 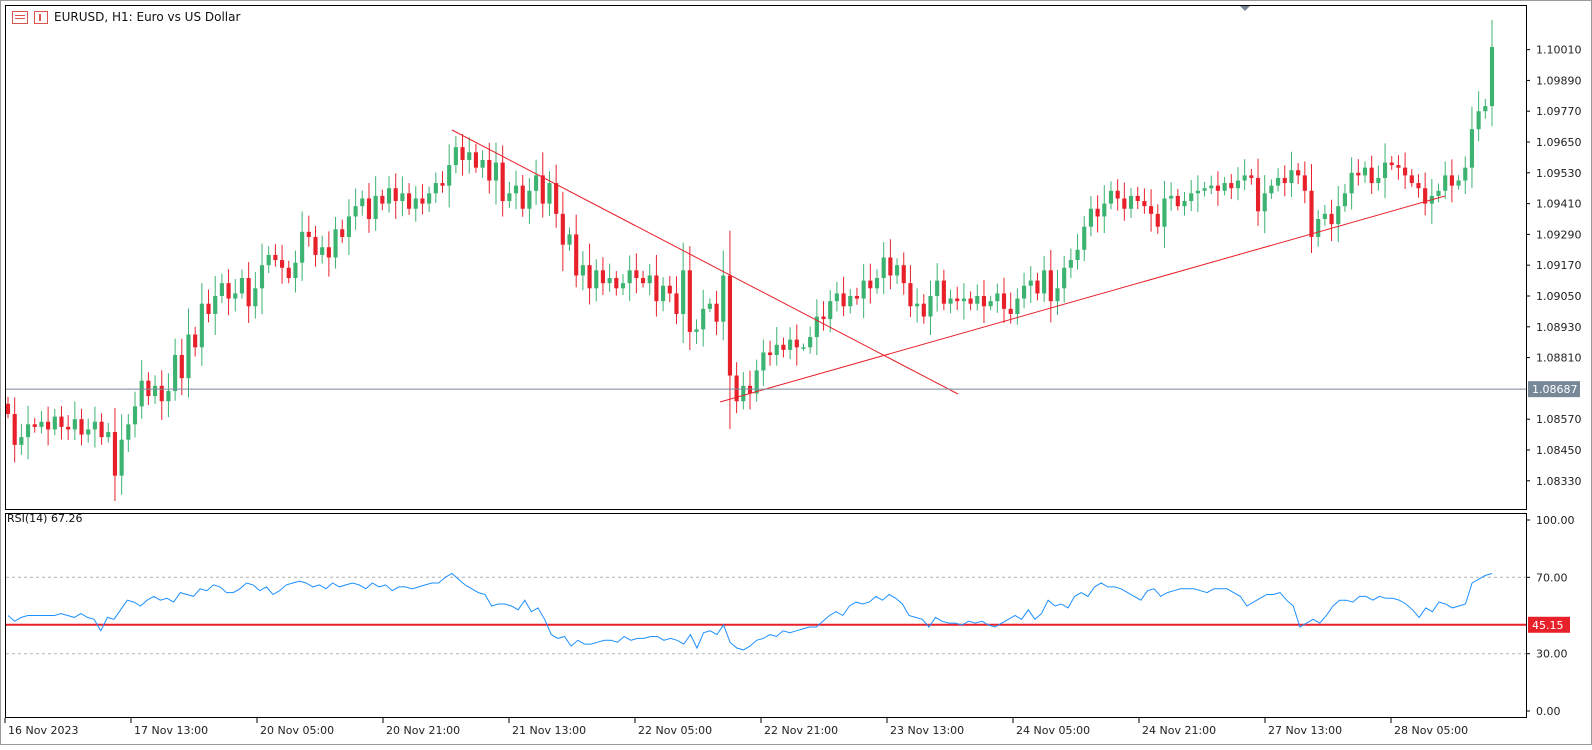 I want to click on price-tick-label: 1.09050, so click(x=1559, y=296).